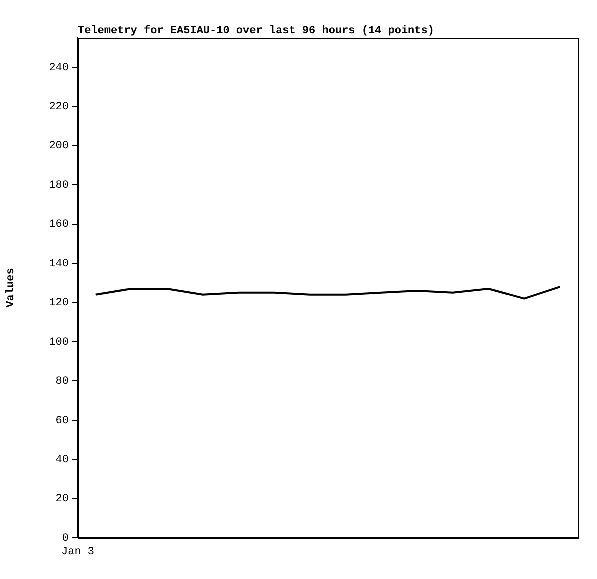  I want to click on y-tick-label: 40, so click(62, 460).